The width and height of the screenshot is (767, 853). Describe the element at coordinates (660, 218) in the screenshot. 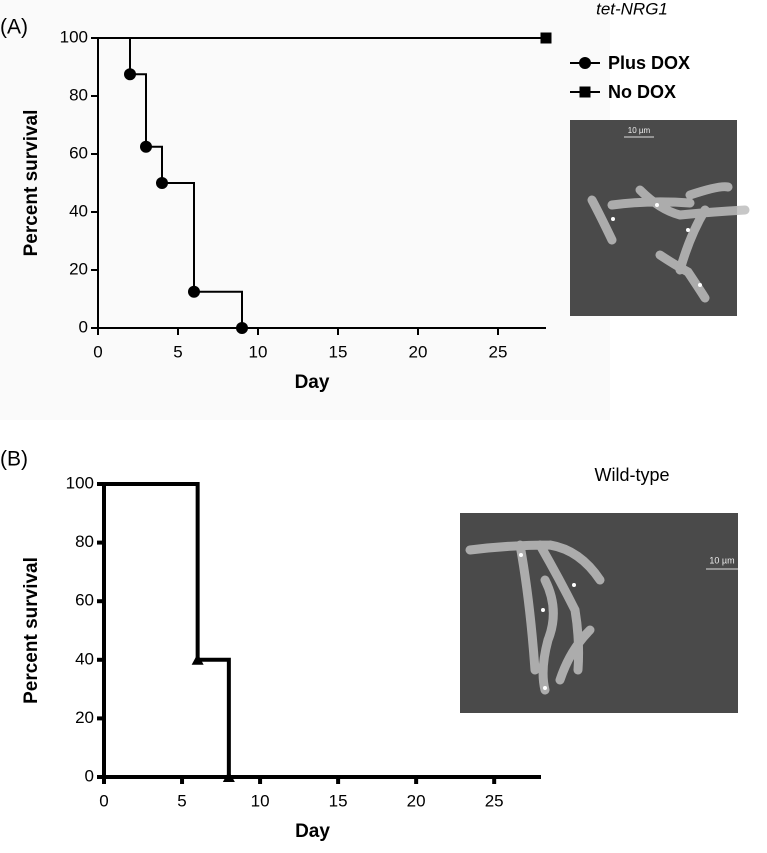

I see `micrograph-a: 10 µm` at that location.